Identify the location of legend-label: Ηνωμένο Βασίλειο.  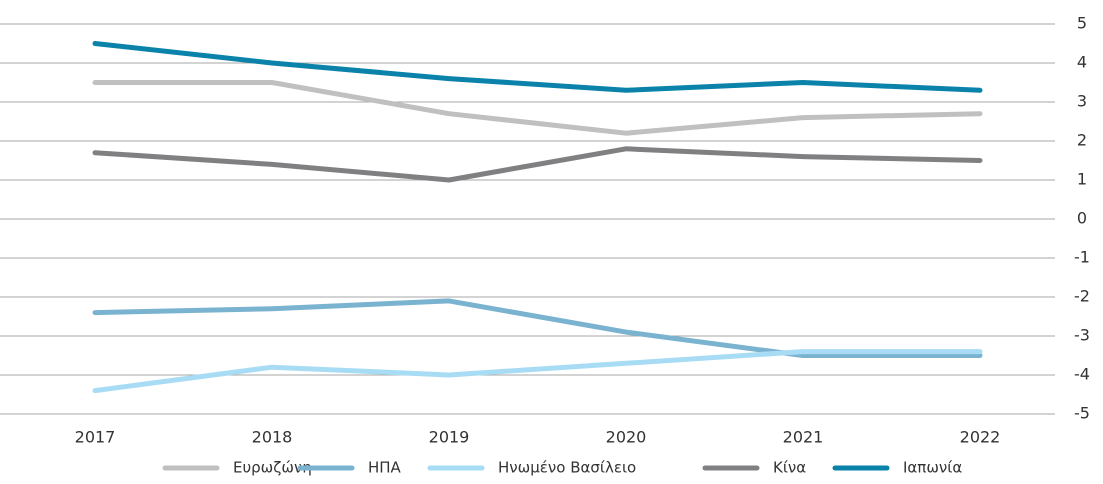
(567, 468).